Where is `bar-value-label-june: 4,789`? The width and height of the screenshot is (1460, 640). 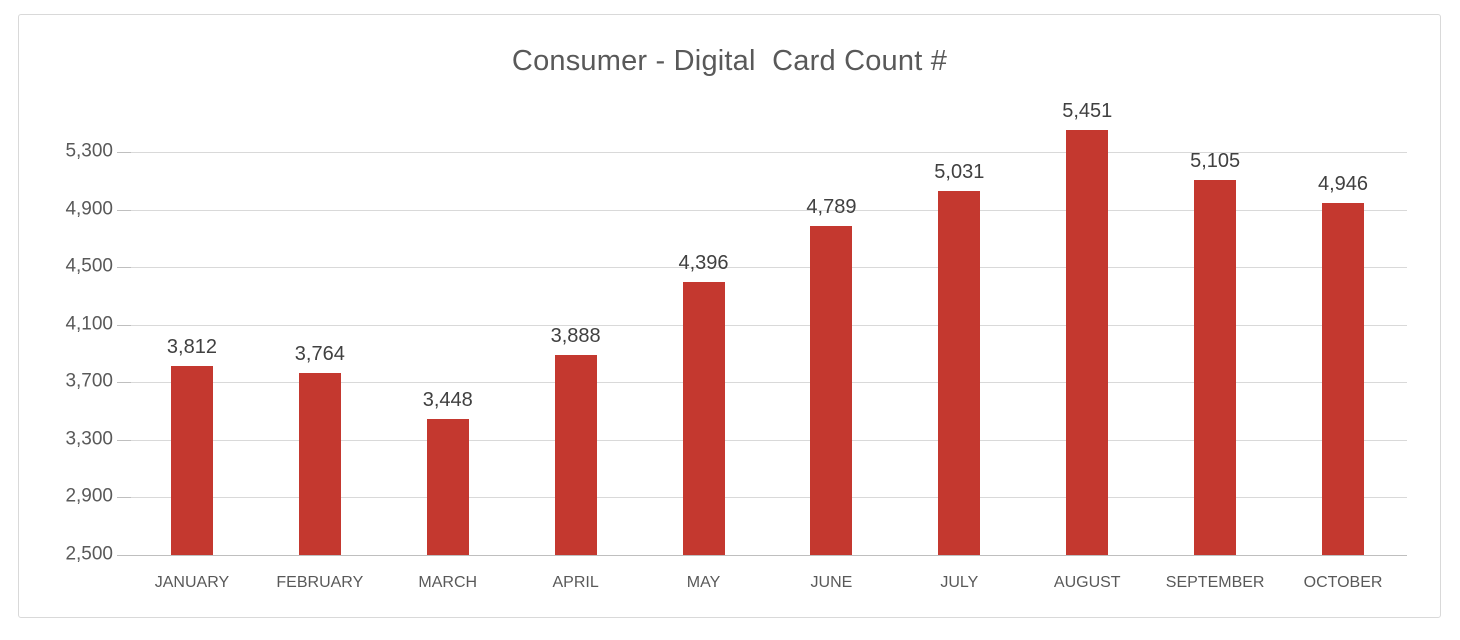 bar-value-label-june: 4,789 is located at coordinates (831, 206).